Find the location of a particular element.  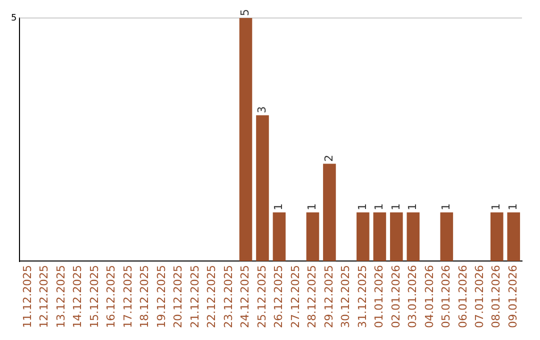

data-label: 5 is located at coordinates (245, 12).